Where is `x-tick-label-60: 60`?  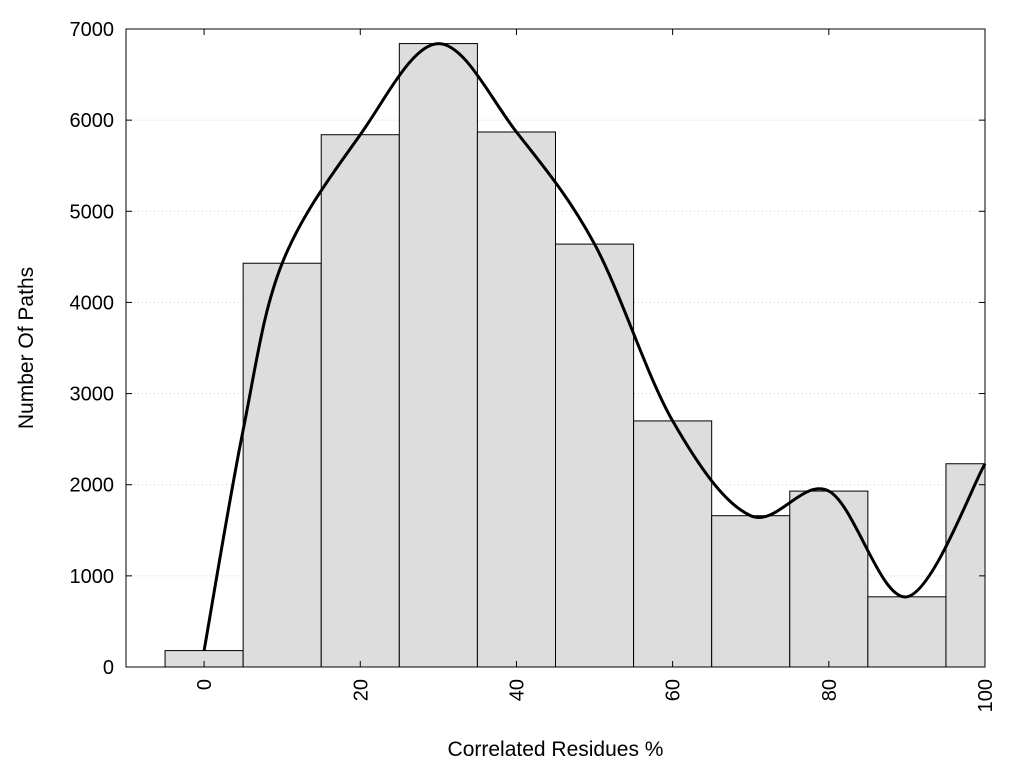
x-tick-label-60: 60 is located at coordinates (674, 690).